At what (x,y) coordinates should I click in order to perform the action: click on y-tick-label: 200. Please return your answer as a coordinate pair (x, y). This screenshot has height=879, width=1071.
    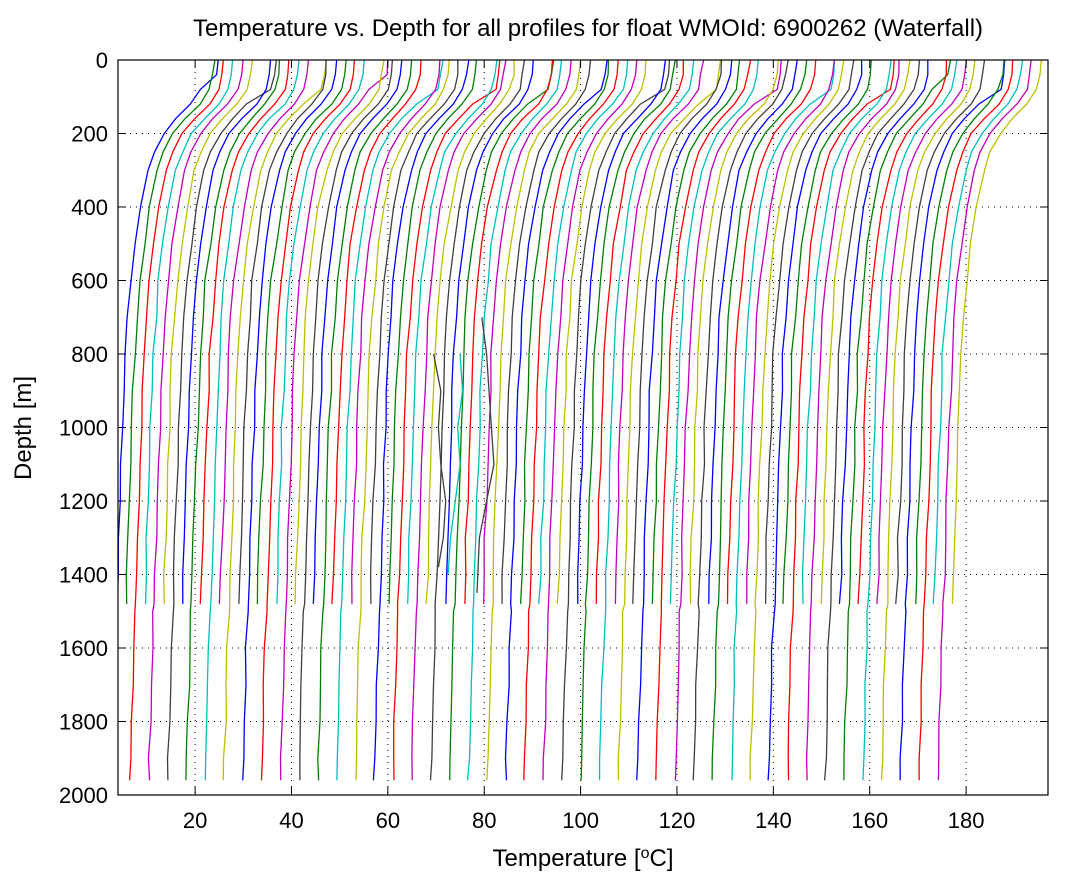
    Looking at the image, I should click on (89, 134).